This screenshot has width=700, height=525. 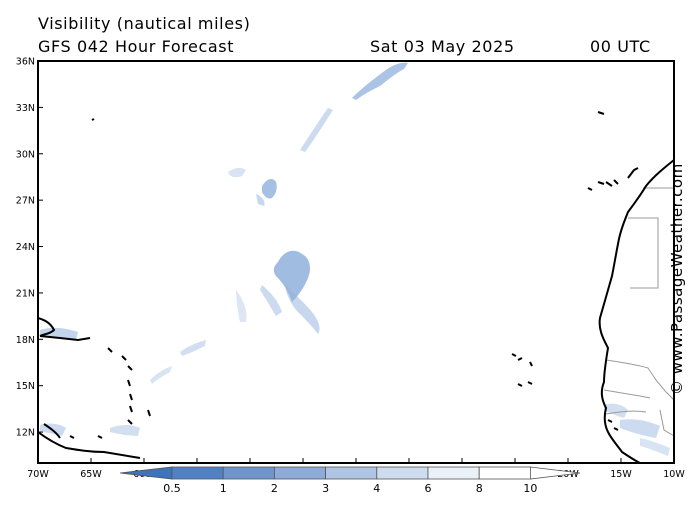 What do you see at coordinates (129, 386) in the screenshot?
I see `lesser-antilles` at bounding box center [129, 386].